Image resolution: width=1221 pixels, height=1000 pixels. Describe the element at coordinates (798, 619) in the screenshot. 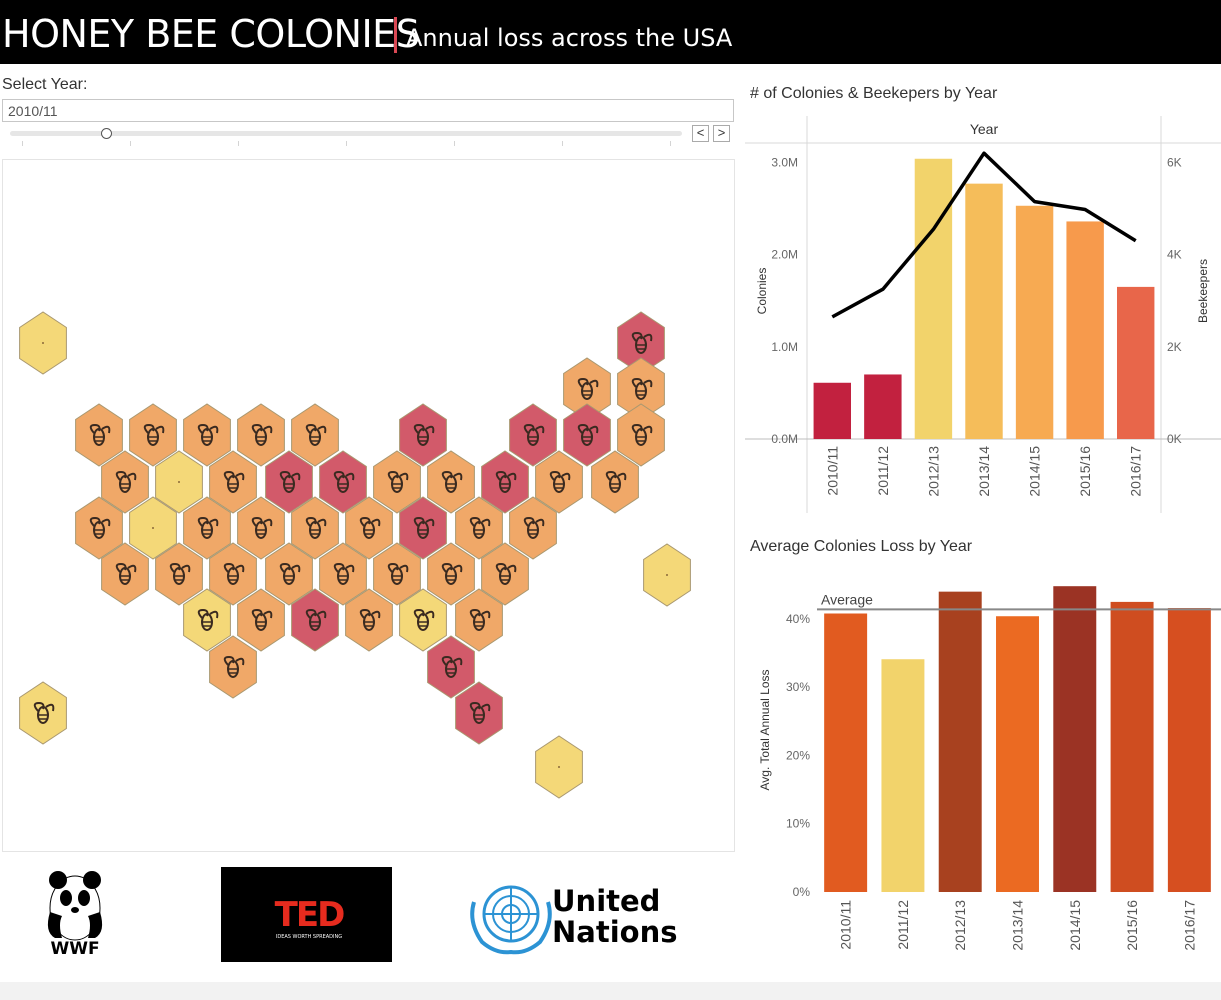

I see `loss-tick-label: 40%` at that location.